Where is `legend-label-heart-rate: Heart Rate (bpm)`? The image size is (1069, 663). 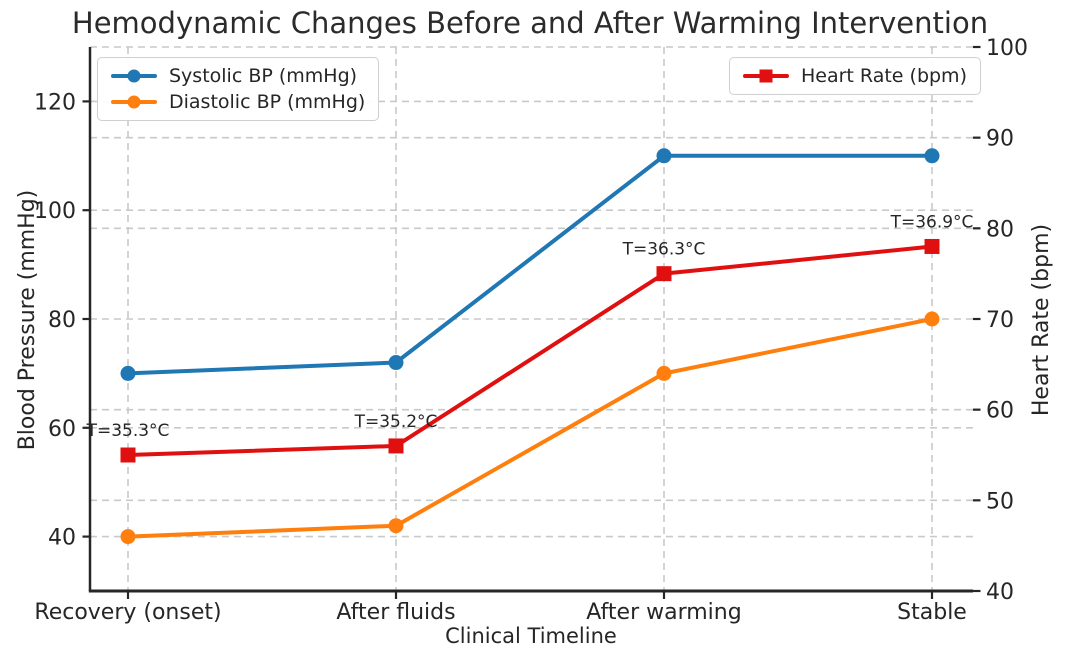
legend-label-heart-rate: Heart Rate (bpm) is located at coordinates (884, 76).